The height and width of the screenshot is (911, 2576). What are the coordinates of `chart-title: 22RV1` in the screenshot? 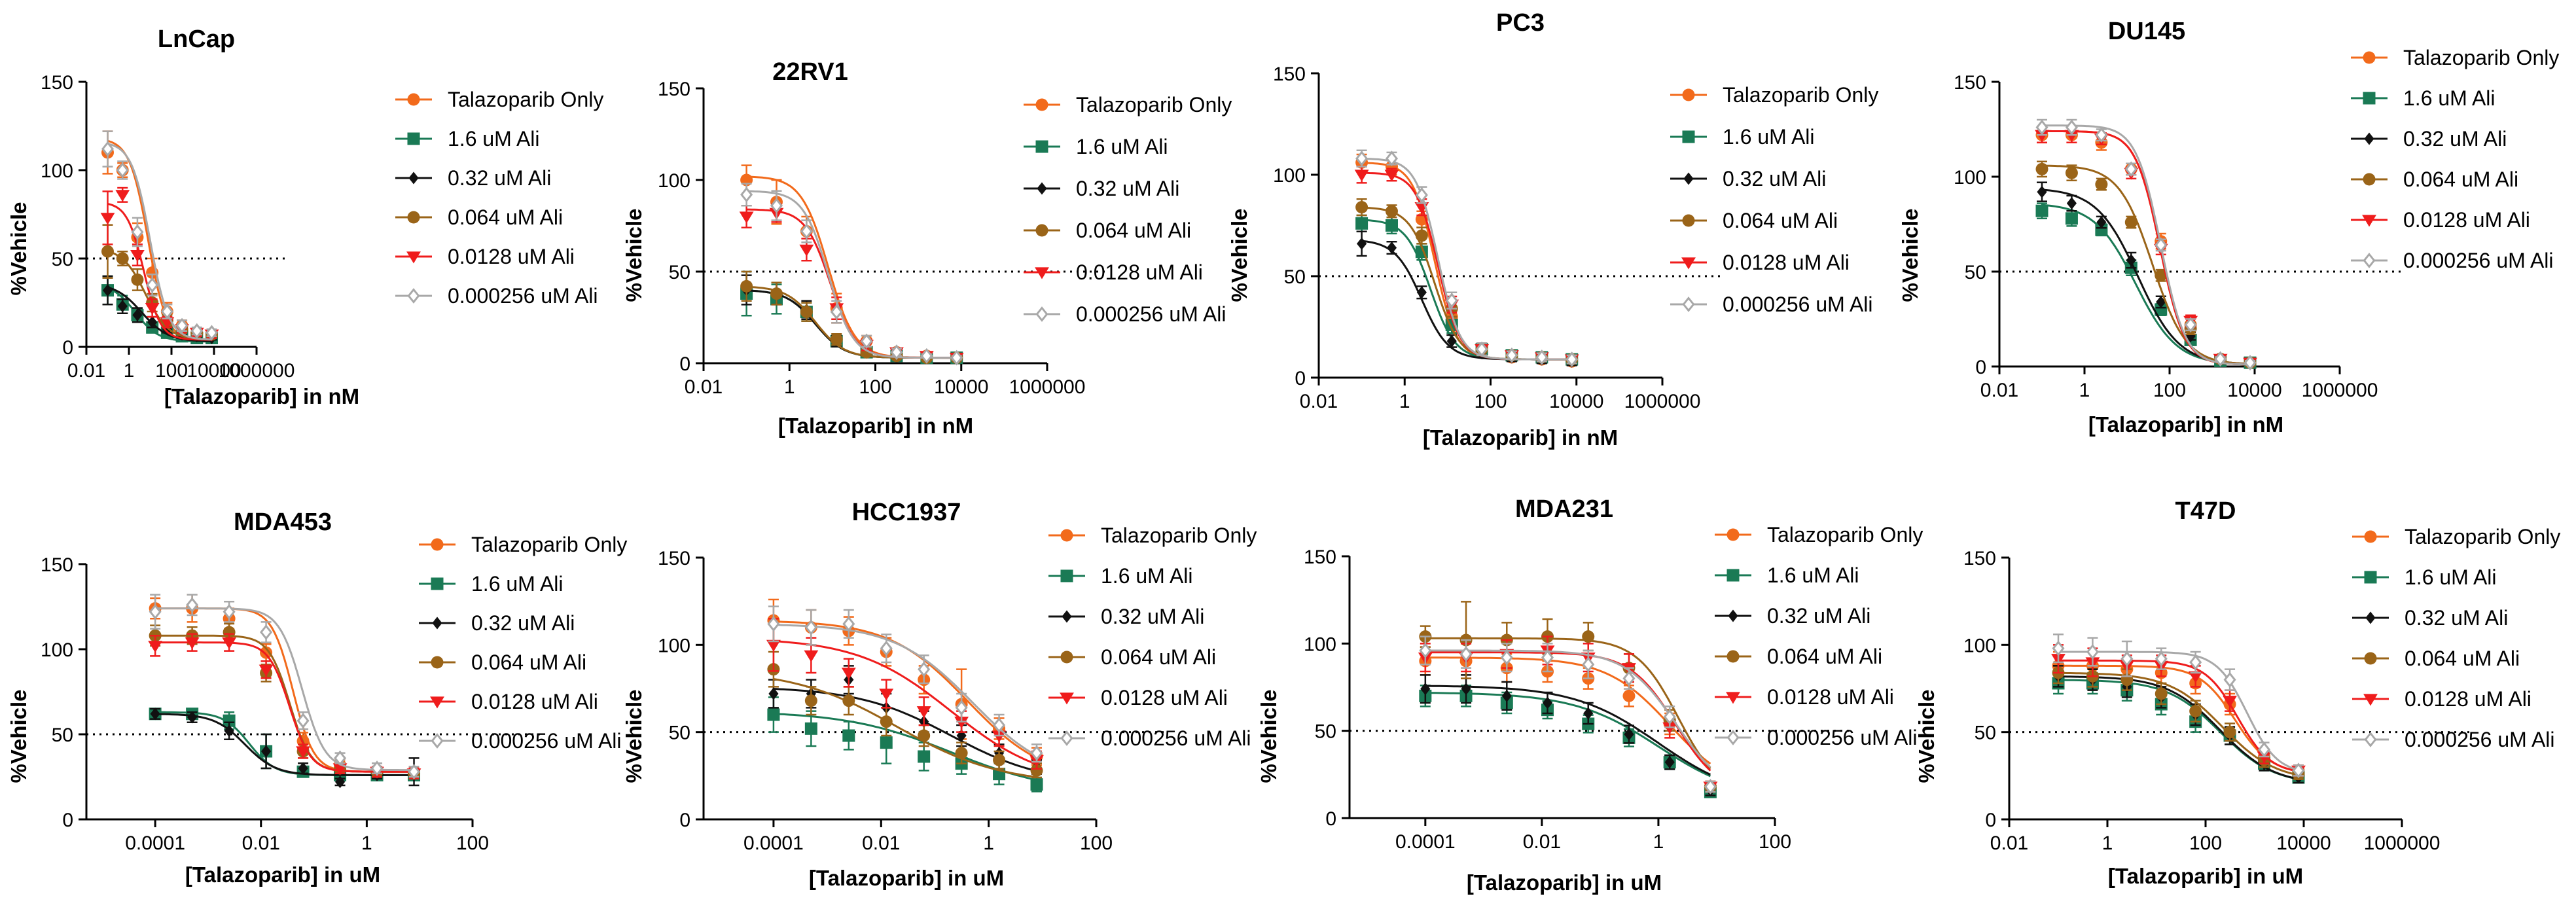 It's located at (810, 72).